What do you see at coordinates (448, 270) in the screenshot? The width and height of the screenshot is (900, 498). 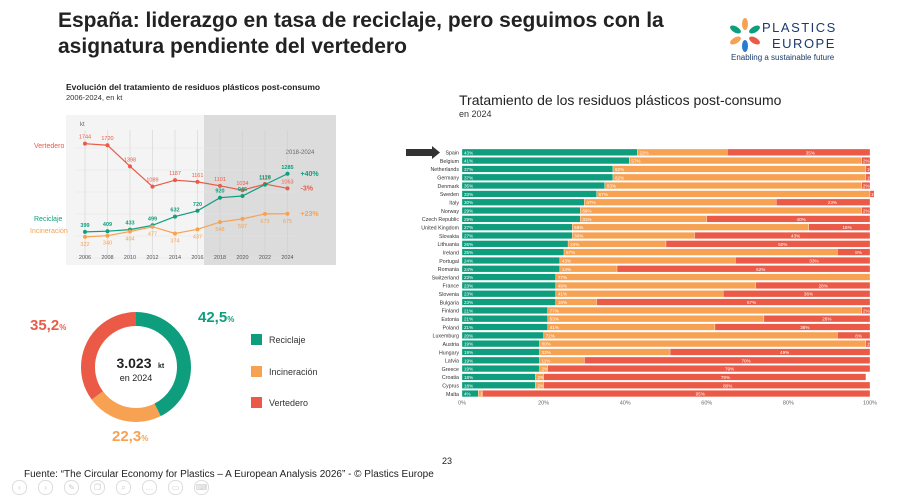 I see `country-label: Romania` at bounding box center [448, 270].